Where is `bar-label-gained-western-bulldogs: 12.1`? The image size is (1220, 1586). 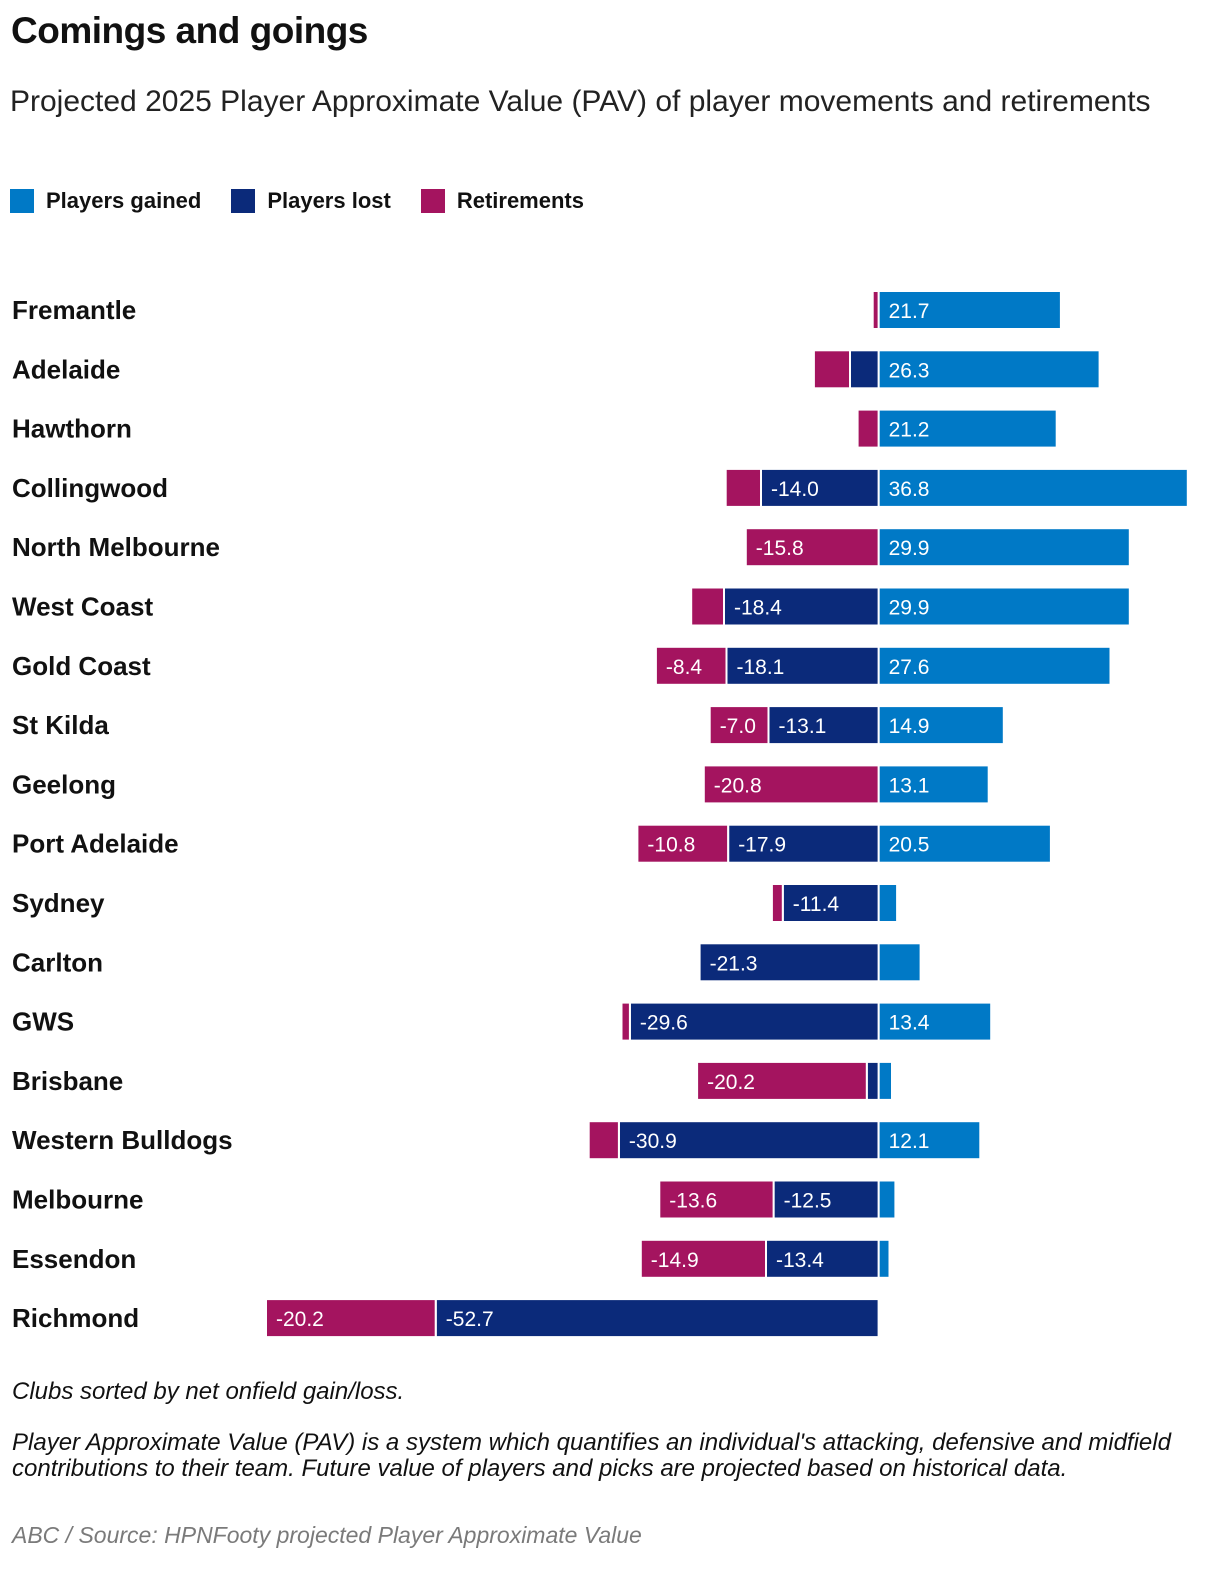
bar-label-gained-western-bulldogs: 12.1 is located at coordinates (909, 1141).